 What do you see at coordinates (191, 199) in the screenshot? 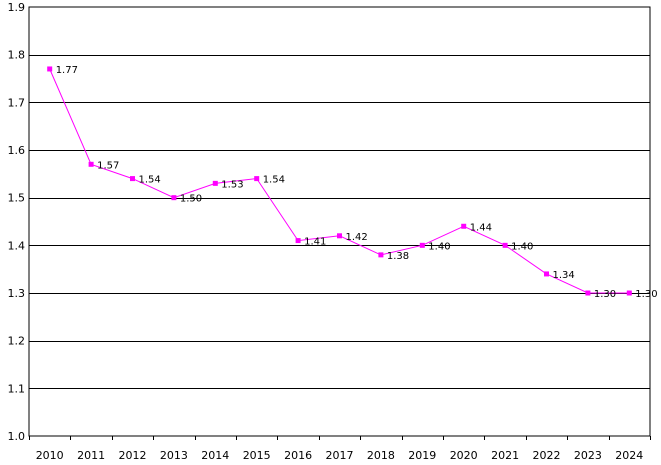
I see `data-label: 1.50` at bounding box center [191, 199].